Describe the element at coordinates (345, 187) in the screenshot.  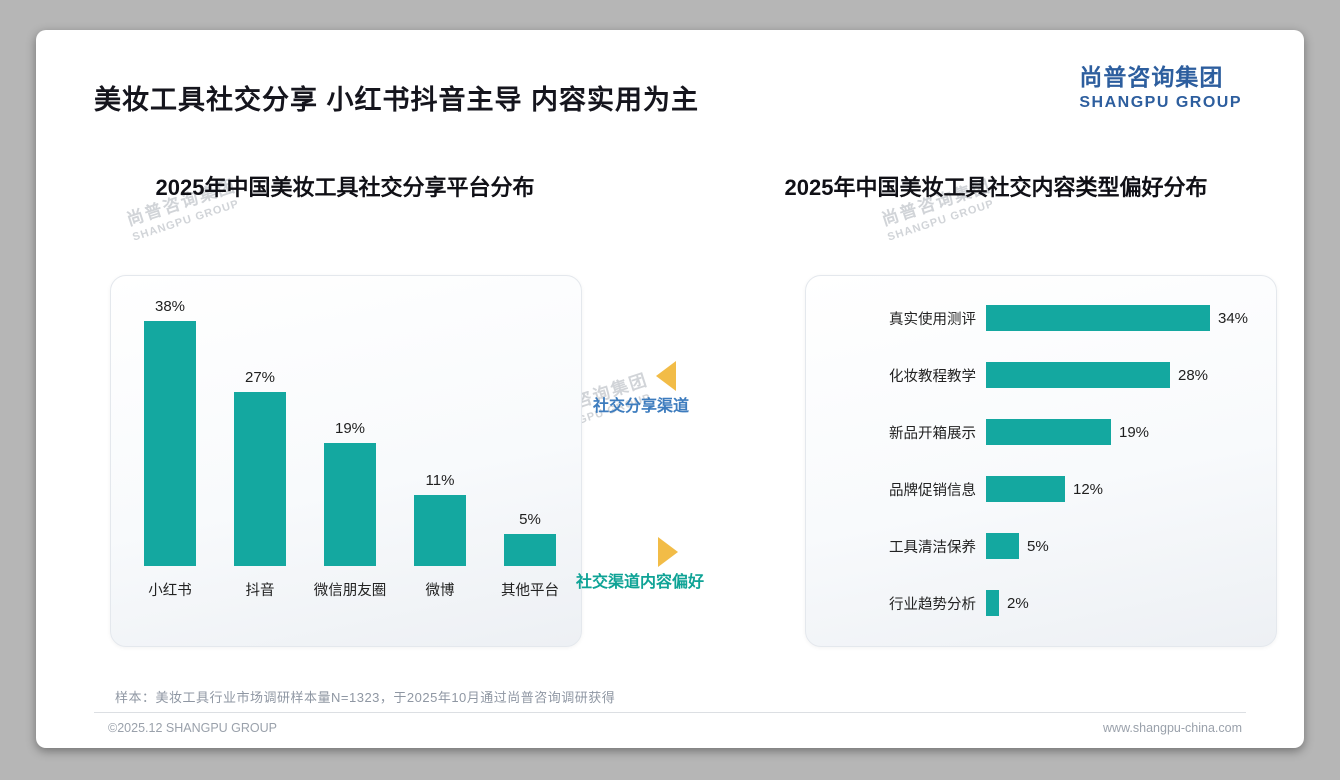
I see `platform-chart-title: 2025年中国美妆工具社交分享平台分布` at that location.